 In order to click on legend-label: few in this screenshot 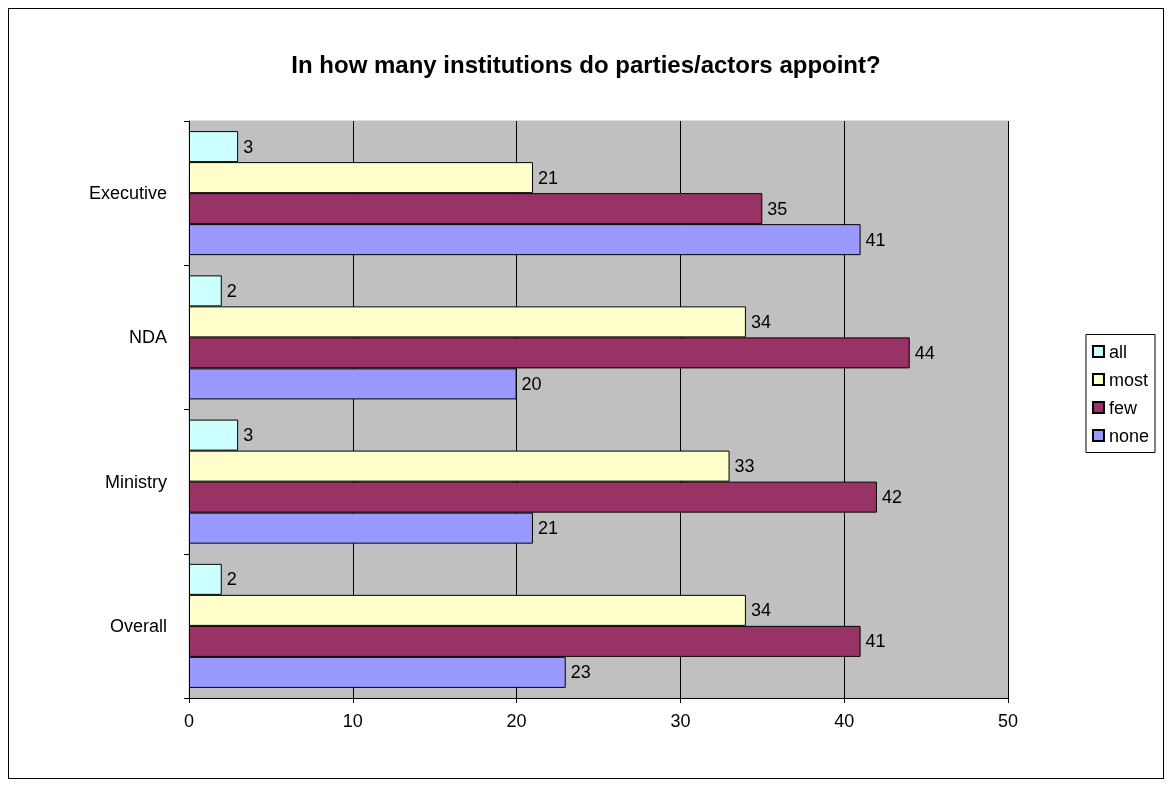, I will do `click(1123, 407)`.